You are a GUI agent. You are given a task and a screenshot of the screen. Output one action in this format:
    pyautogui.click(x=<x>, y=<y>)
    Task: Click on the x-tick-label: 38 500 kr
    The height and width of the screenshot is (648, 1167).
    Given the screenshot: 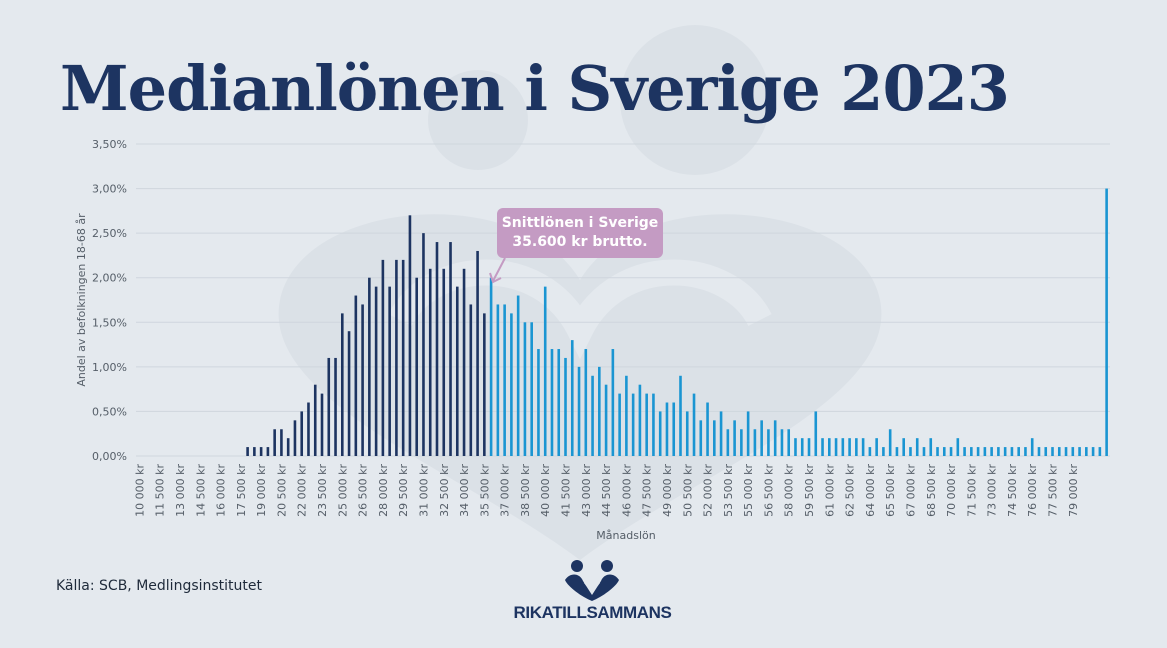 What is the action you would take?
    pyautogui.click(x=525, y=490)
    